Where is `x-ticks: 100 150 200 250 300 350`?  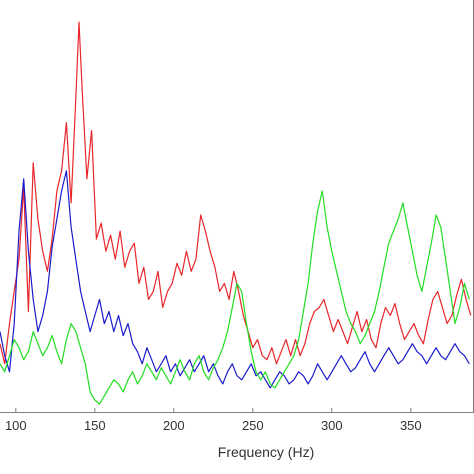 x-ticks: 100 150 200 250 300 350 is located at coordinates (213, 420).